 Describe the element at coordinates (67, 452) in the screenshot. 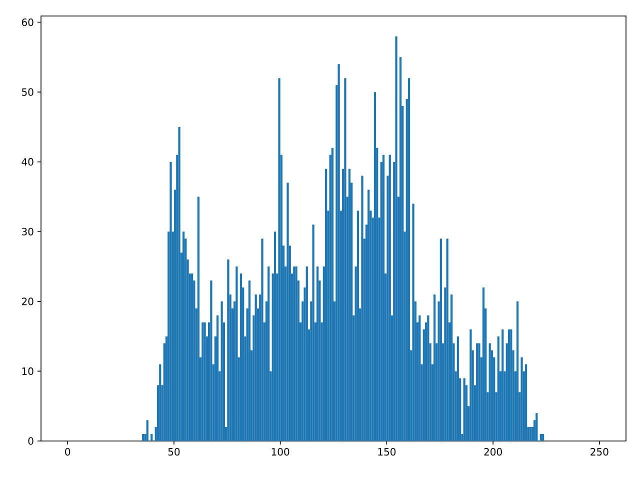

I see `x-tick-label: 0` at that location.